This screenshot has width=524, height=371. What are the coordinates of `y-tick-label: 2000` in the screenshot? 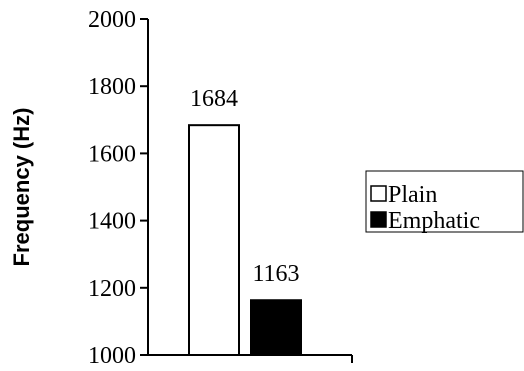 It's located at (112, 20).